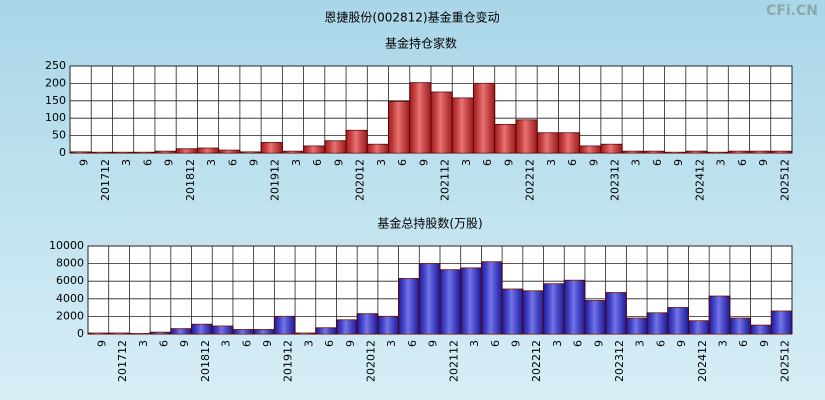  I want to click on y-tick-label: 6000, so click(70, 280).